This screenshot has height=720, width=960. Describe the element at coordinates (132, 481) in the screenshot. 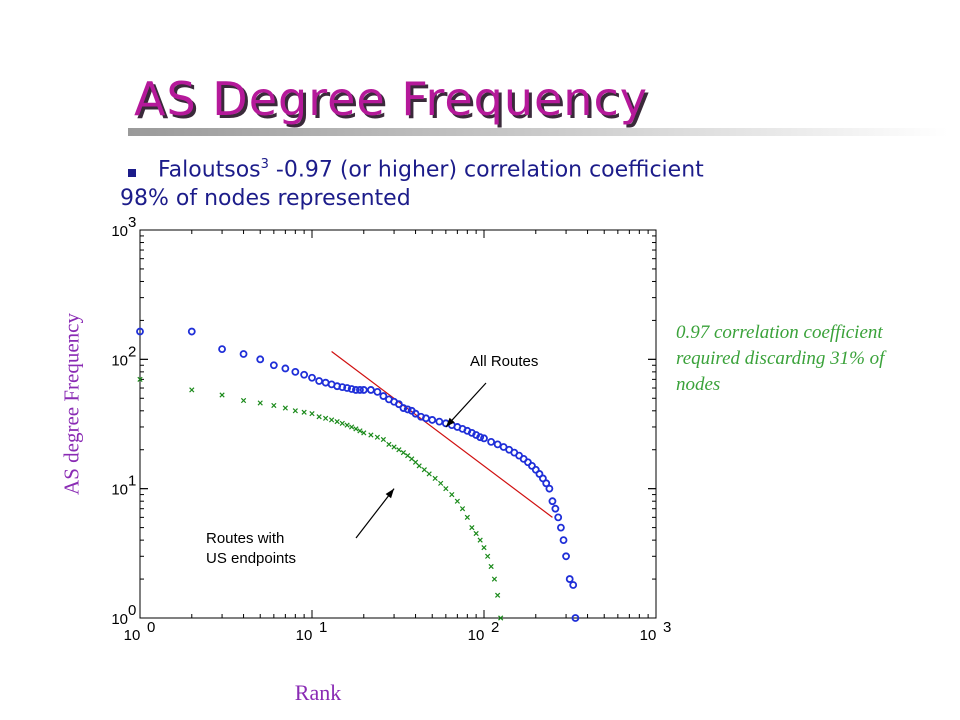

I see `y-tick-exponent: 1` at that location.